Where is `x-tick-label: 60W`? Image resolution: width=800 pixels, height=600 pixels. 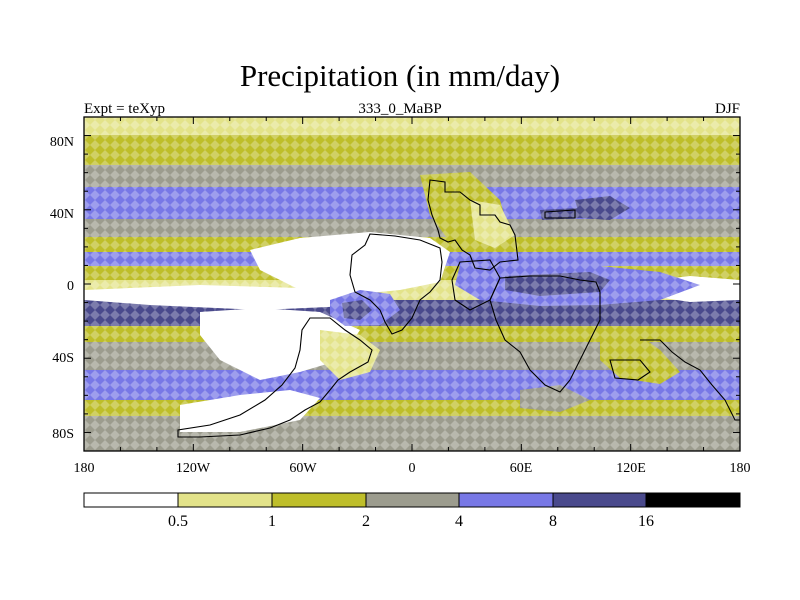
x-tick-label: 60W is located at coordinates (303, 468).